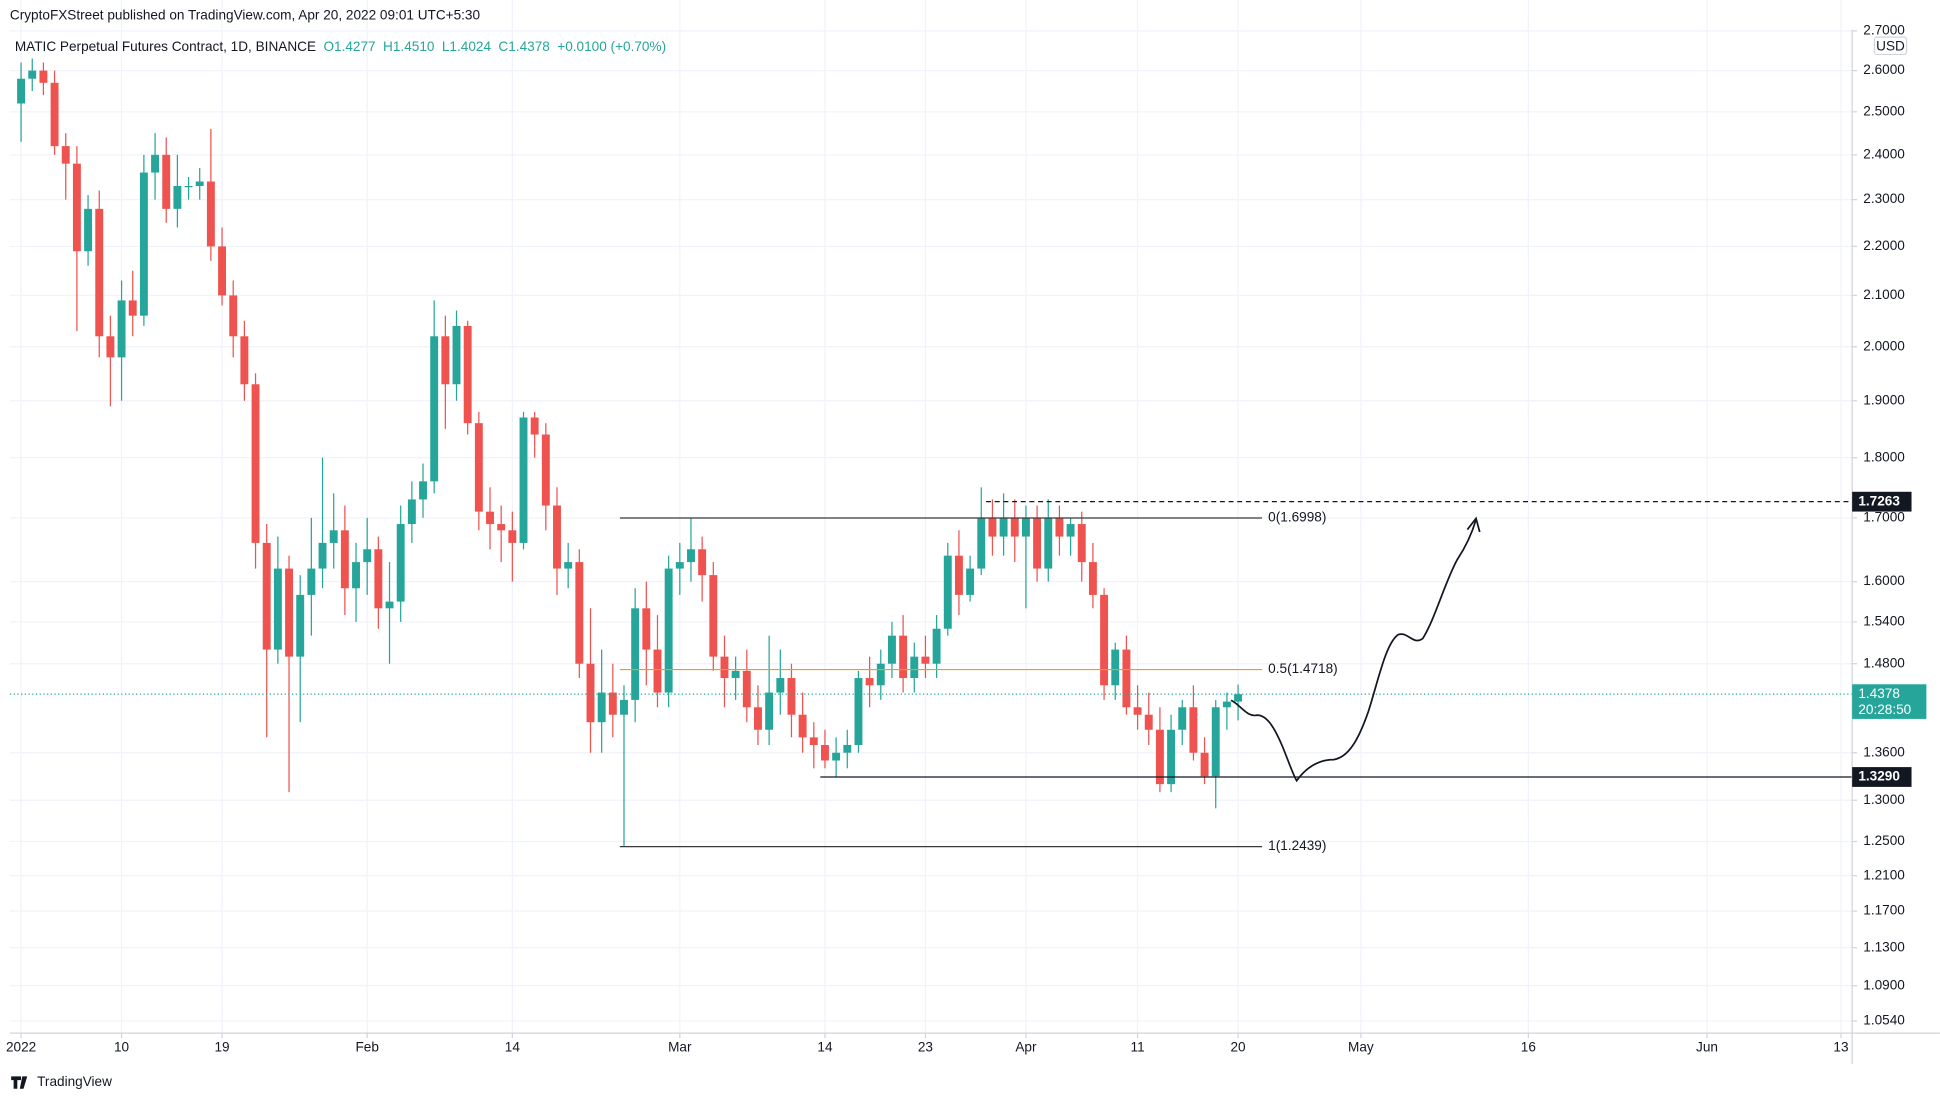 This screenshot has height=1102, width=1940. What do you see at coordinates (1879, 500) in the screenshot?
I see `price-tag-label: 1.7263` at bounding box center [1879, 500].